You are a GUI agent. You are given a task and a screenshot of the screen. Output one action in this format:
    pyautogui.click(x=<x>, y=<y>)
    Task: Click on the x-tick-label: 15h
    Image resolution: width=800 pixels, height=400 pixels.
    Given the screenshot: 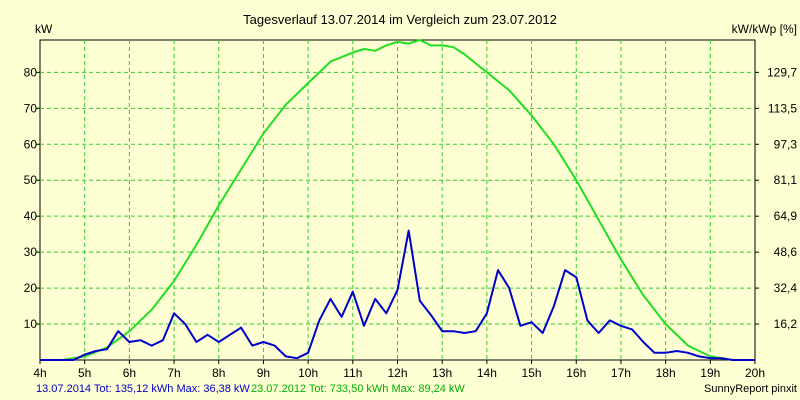 What is the action you would take?
    pyautogui.click(x=532, y=373)
    